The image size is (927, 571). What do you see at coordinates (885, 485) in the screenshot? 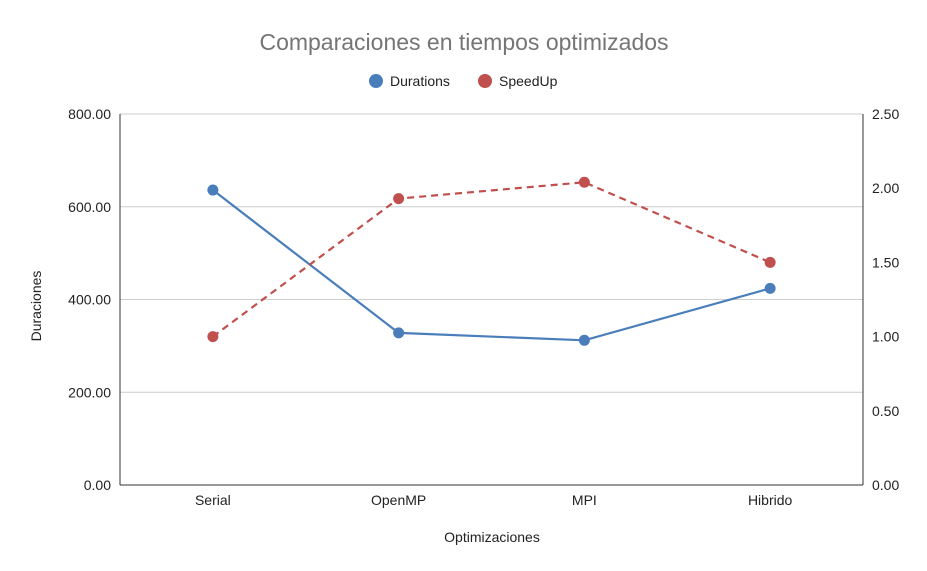
I see `y2-tick-label: 0.00` at bounding box center [885, 485].